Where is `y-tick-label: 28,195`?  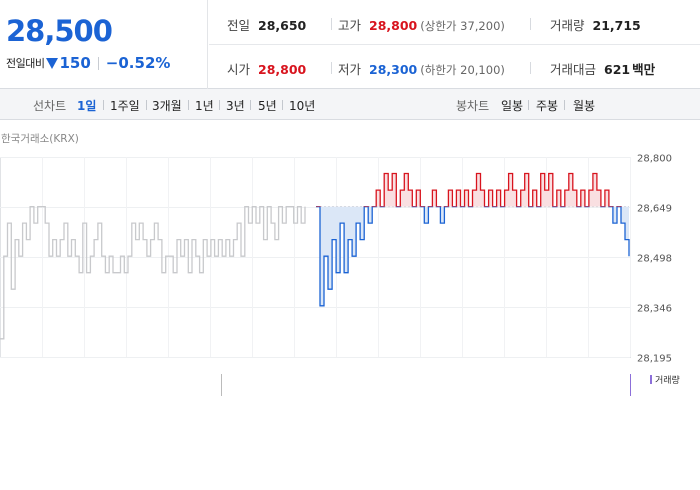
y-tick-label: 28,195 is located at coordinates (654, 359).